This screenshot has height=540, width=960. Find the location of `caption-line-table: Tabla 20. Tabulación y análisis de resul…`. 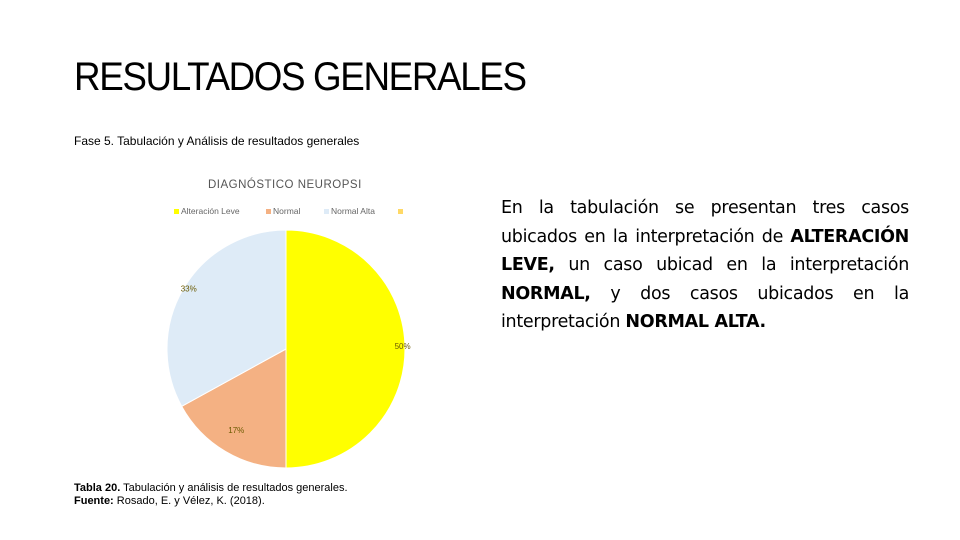

caption-line-table: Tabla 20. Tabulación y análisis de resul… is located at coordinates (211, 488).